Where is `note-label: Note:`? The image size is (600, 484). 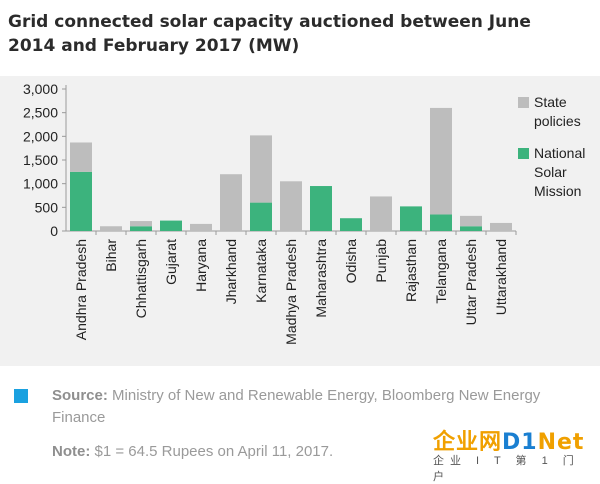
note-label: Note: is located at coordinates (71, 451).